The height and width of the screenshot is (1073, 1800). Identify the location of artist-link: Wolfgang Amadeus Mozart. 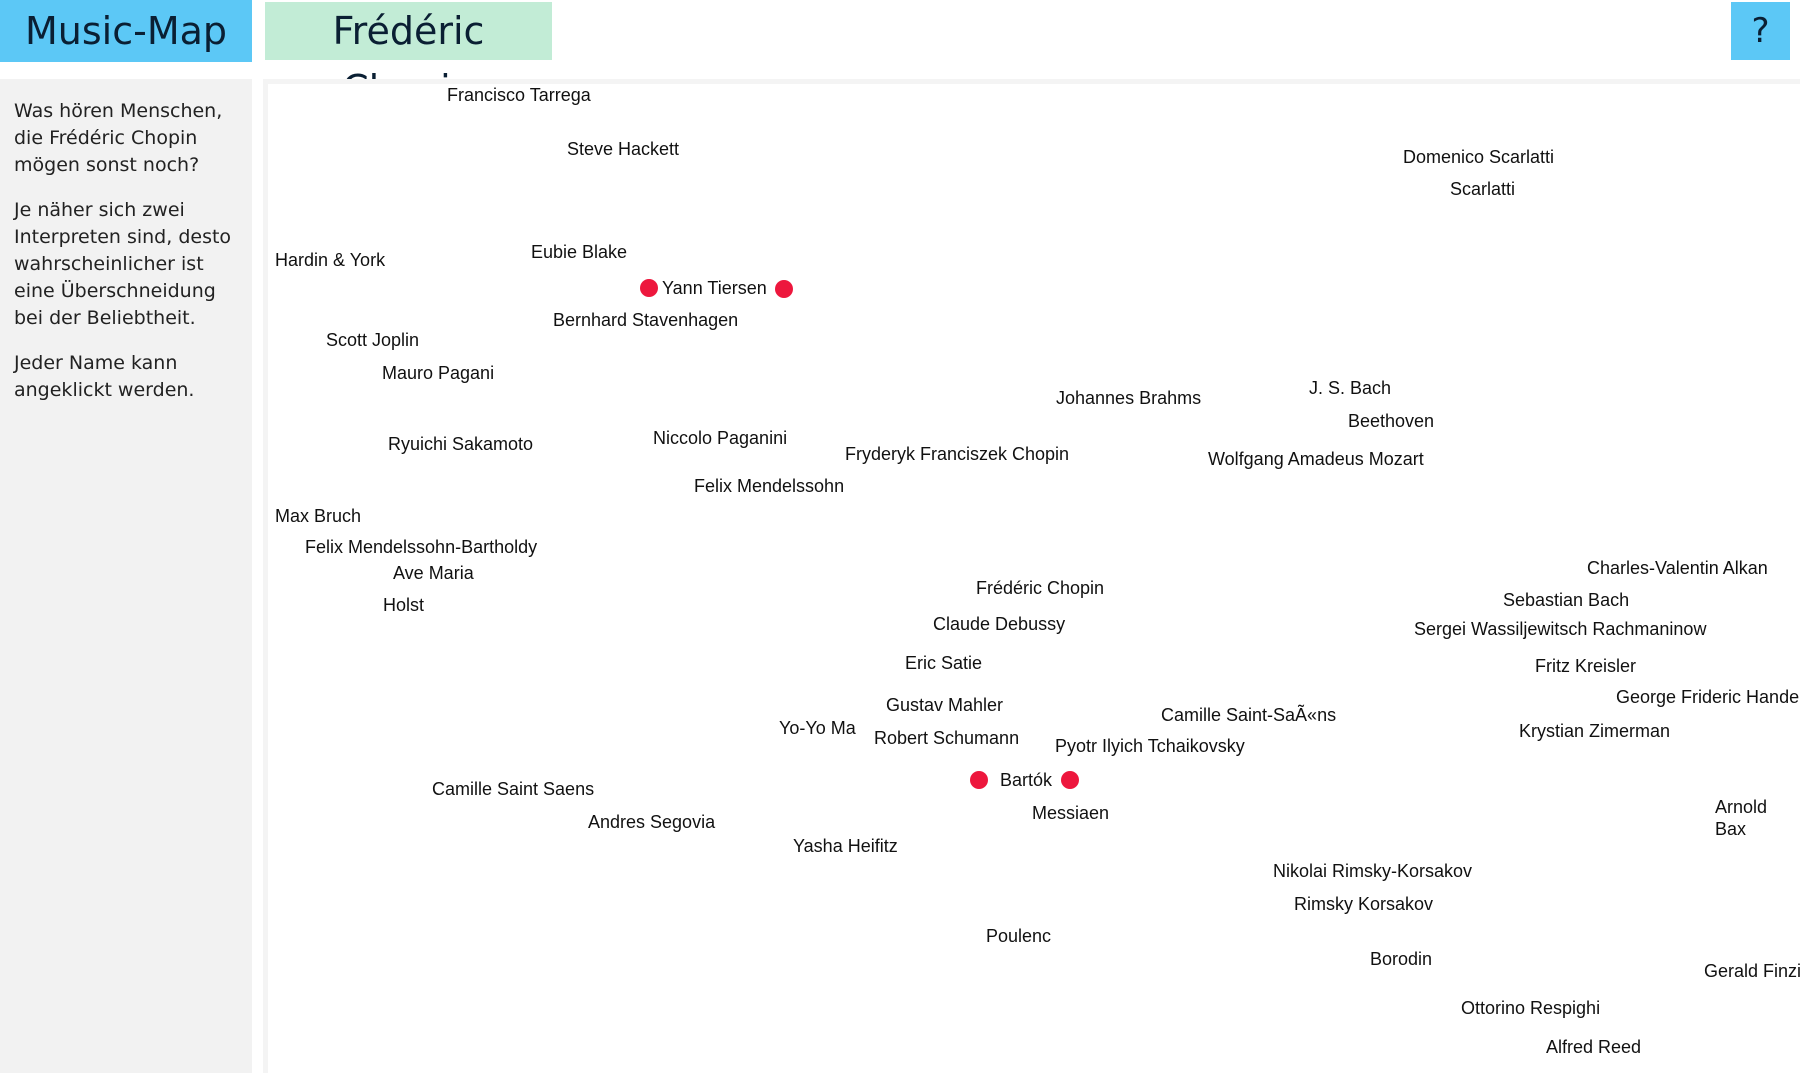
(1316, 459).